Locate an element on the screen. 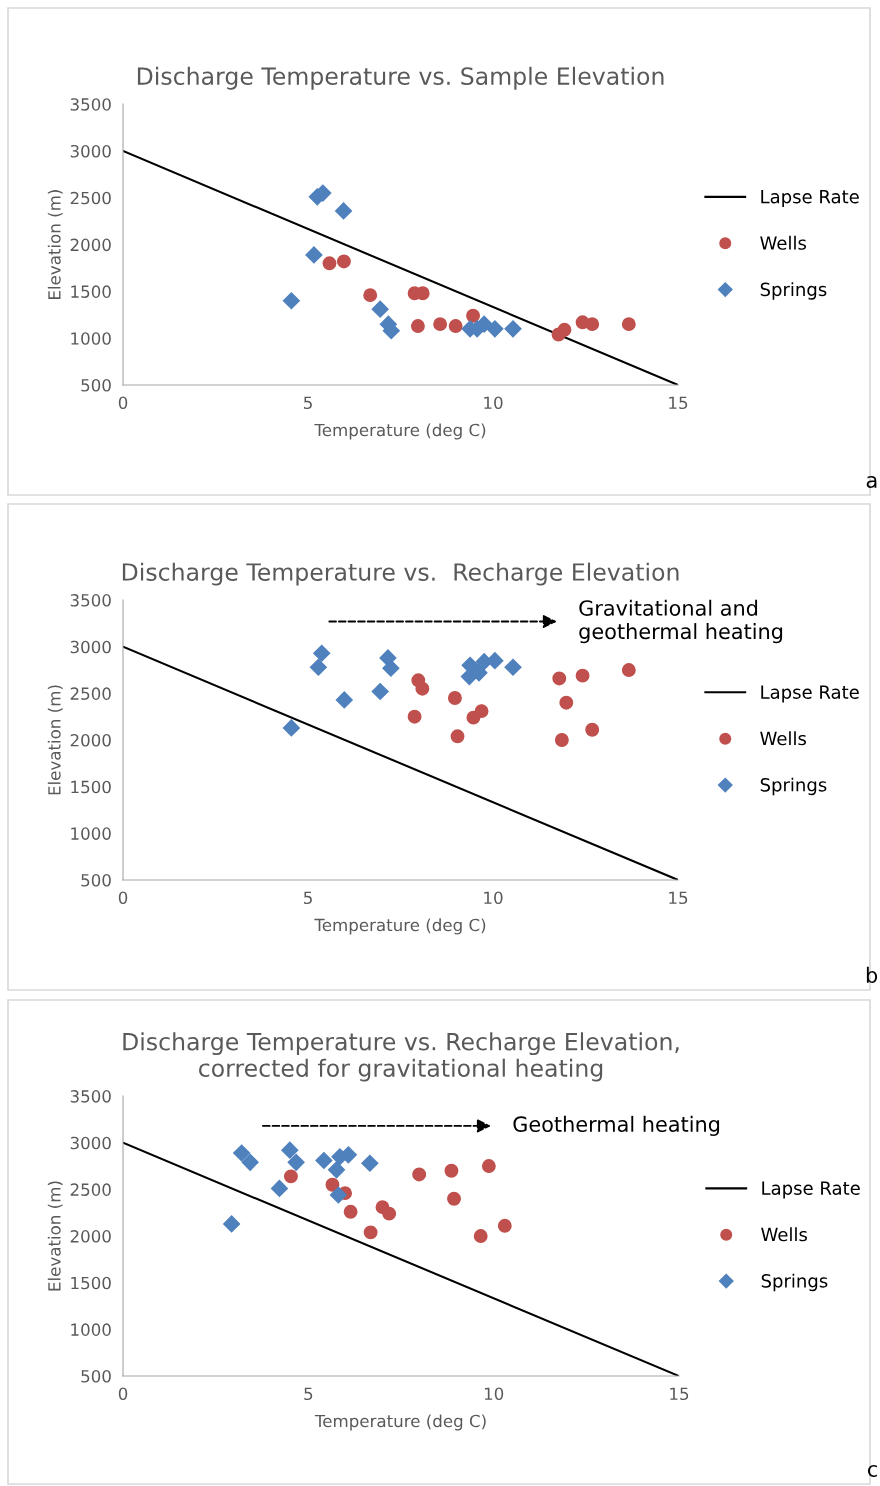 This screenshot has height=1486, width=880. chart-title: Discharge Temperature vs. Recharge Elevation, corrected for gravitational heating is located at coordinates (401, 1057).